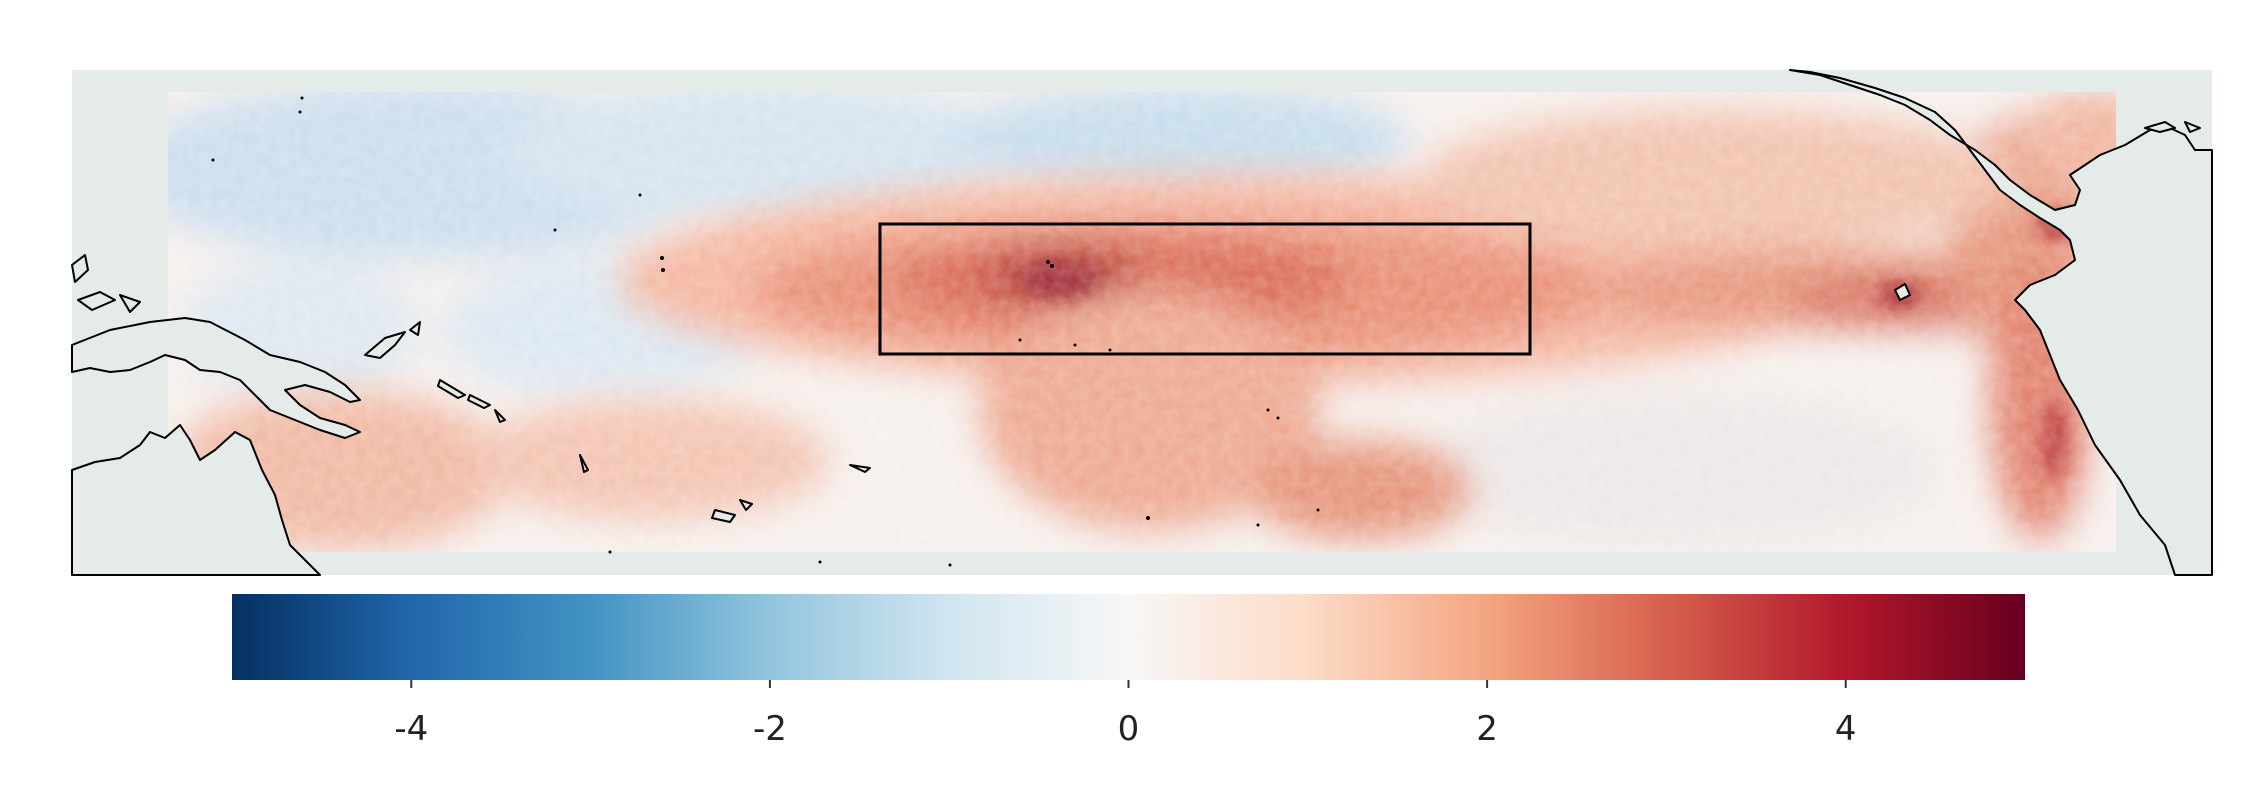 Image resolution: width=2268 pixels, height=795 pixels. Describe the element at coordinates (411, 729) in the screenshot. I see `colorbar-tick-label: -4` at that location.